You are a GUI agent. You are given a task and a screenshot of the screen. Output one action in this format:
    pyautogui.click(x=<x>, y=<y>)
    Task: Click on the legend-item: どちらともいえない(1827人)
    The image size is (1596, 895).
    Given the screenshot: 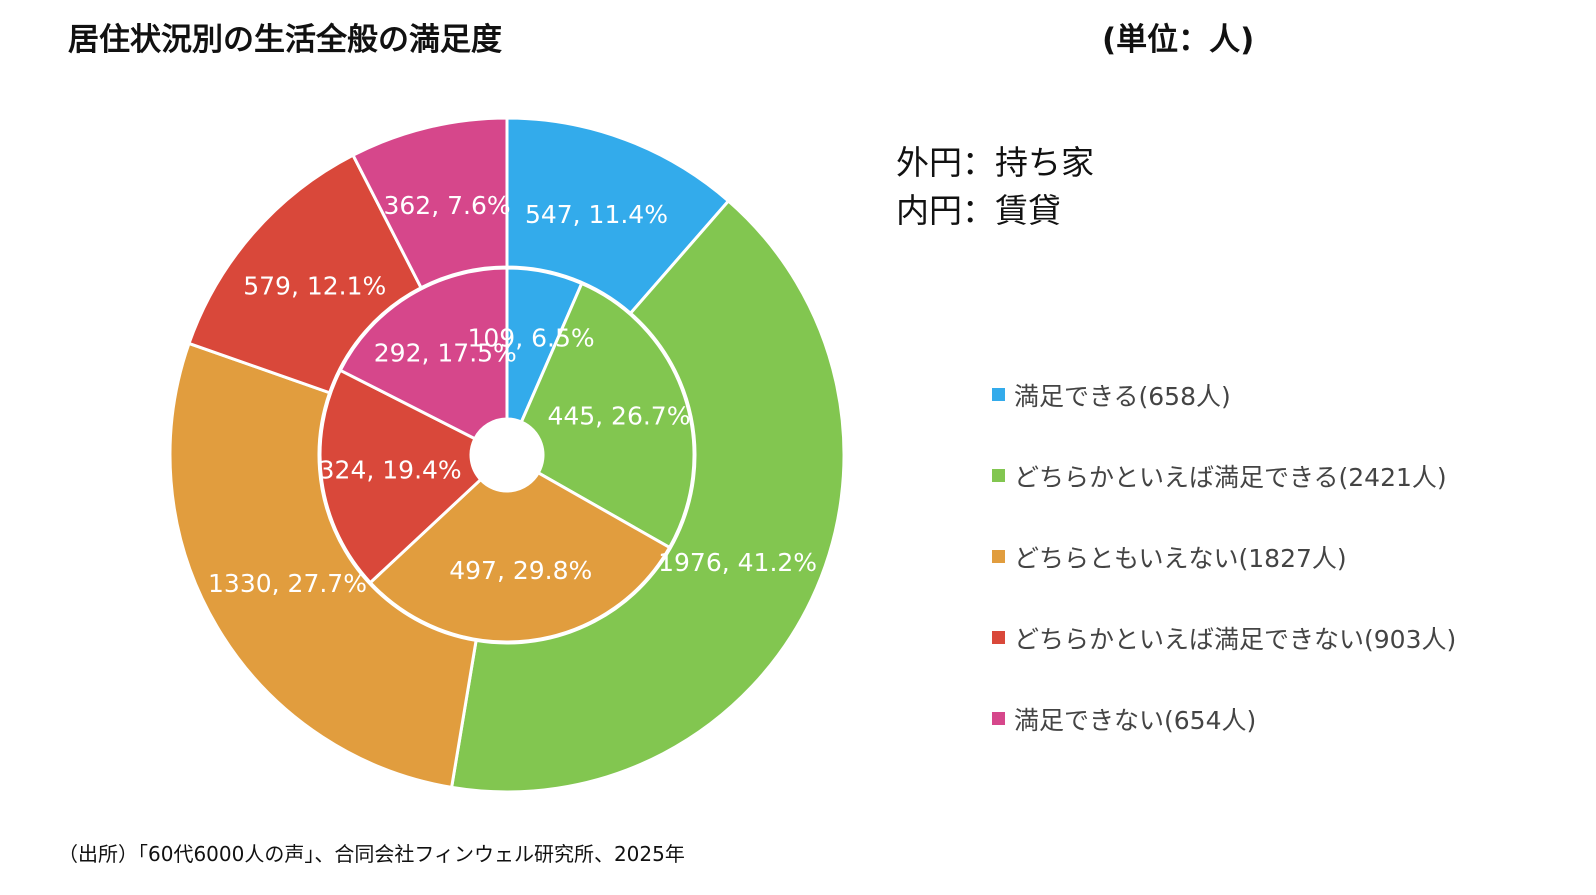 What is the action you would take?
    pyautogui.click(x=1224, y=556)
    